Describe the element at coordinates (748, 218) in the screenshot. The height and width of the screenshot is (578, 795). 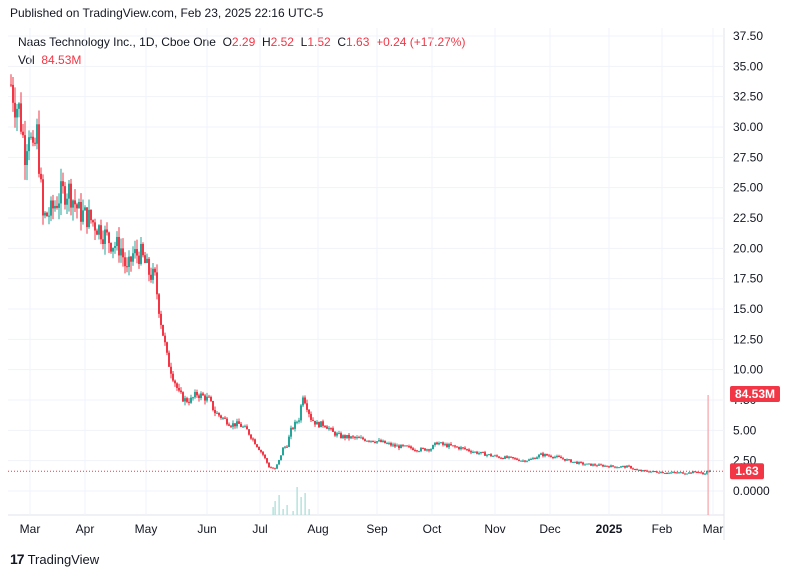
I see `y-tick-label: 22.50` at that location.